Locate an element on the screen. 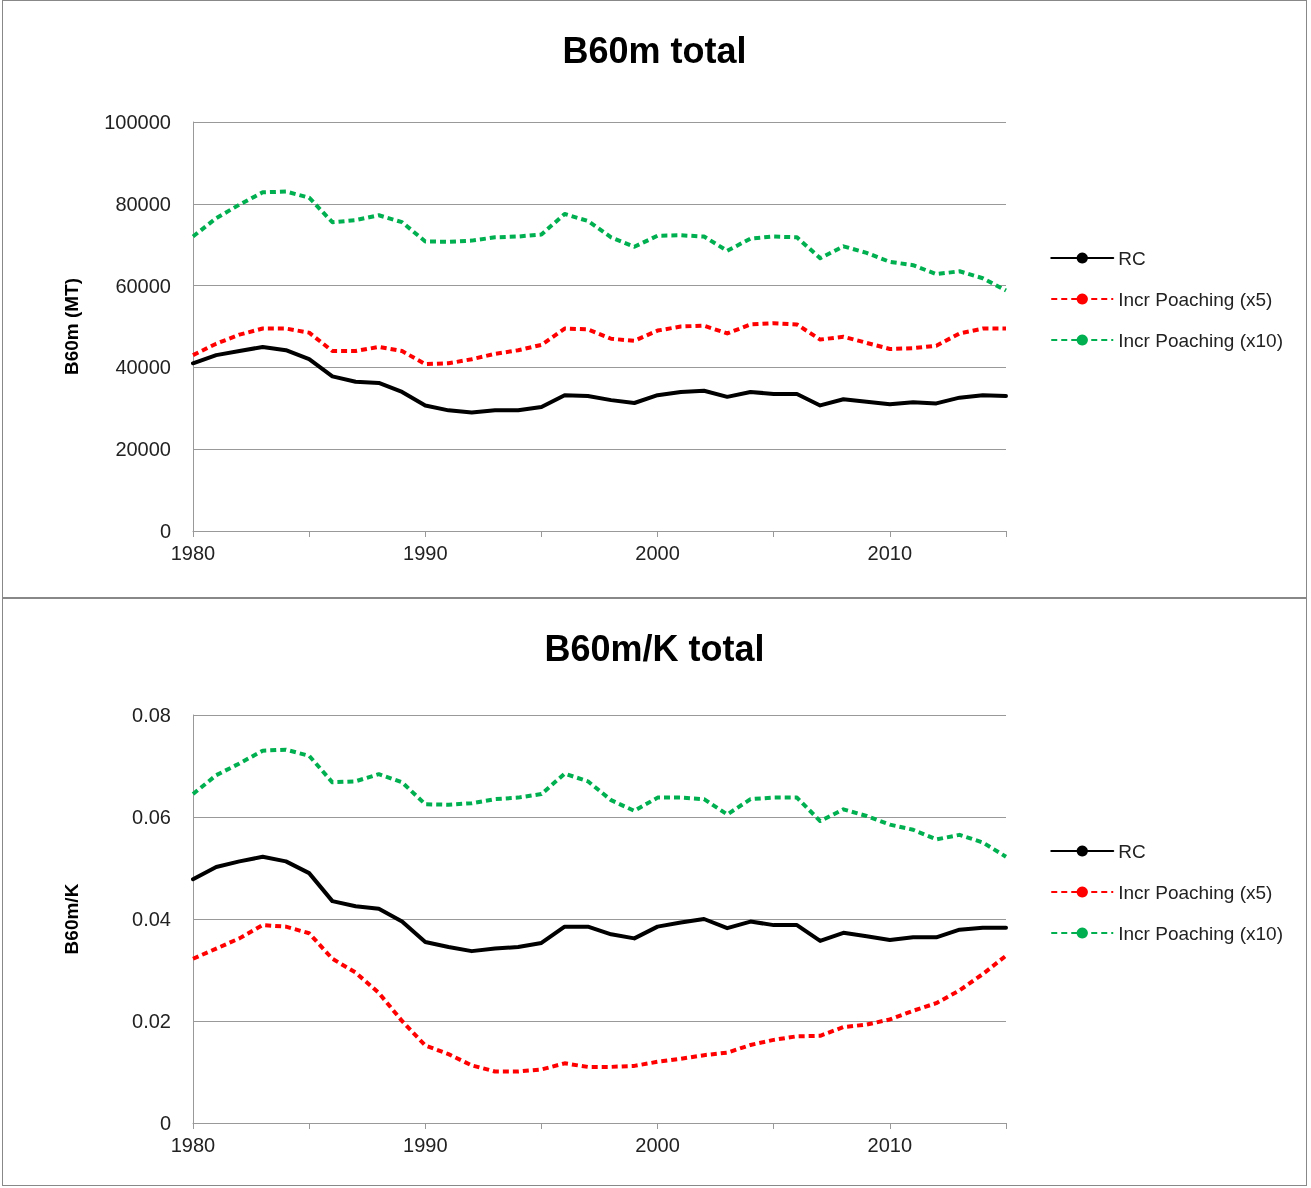  y-axis-title: B60m (MT) is located at coordinates (71, 326).